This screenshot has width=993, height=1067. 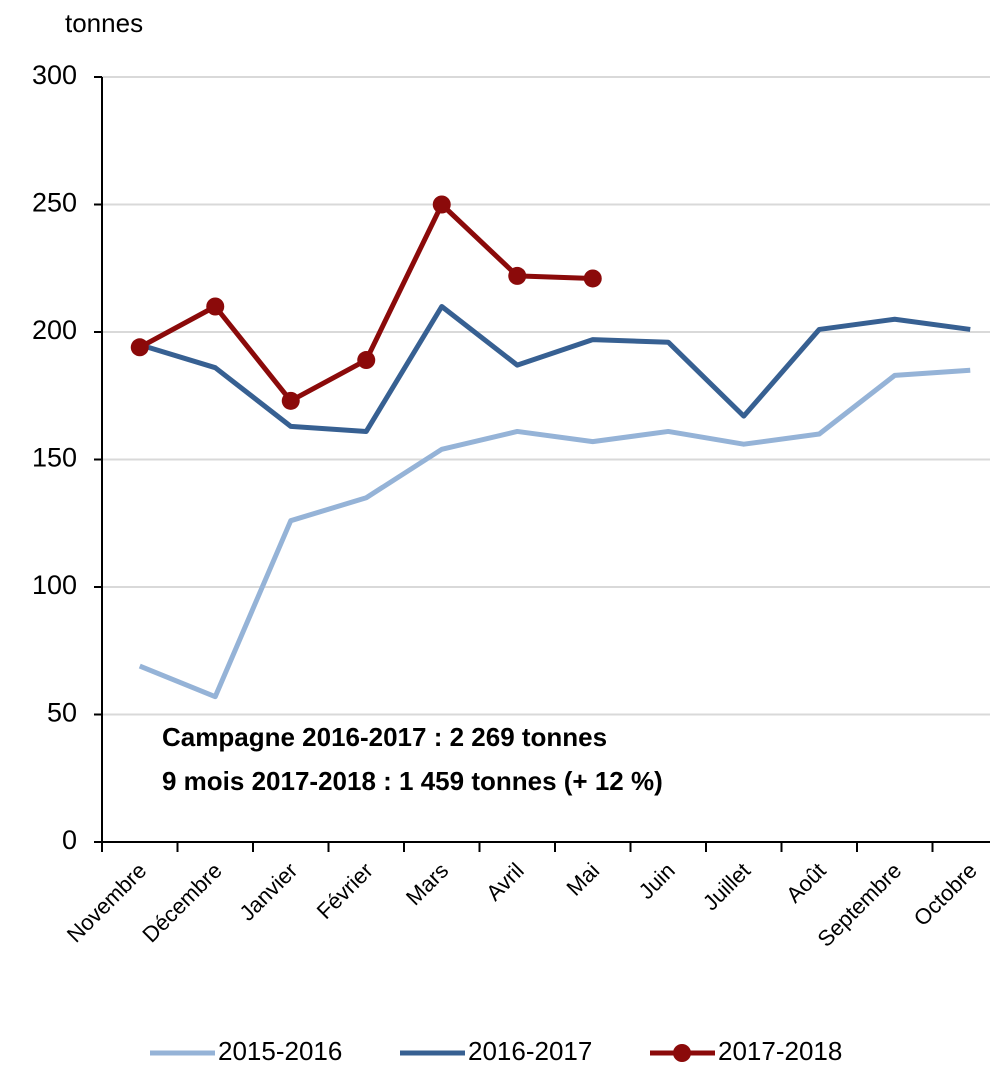 What do you see at coordinates (384, 737) in the screenshot?
I see `annotation: Campagne 2016-2017 : 2 269 tonnes` at bounding box center [384, 737].